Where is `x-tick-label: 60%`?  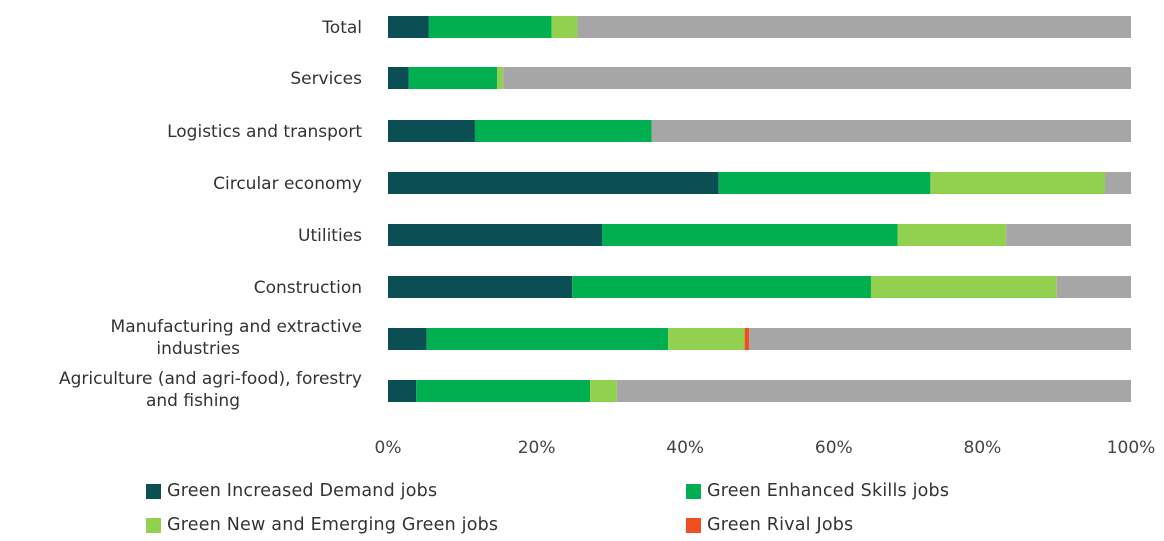 x-tick-label: 60% is located at coordinates (834, 448).